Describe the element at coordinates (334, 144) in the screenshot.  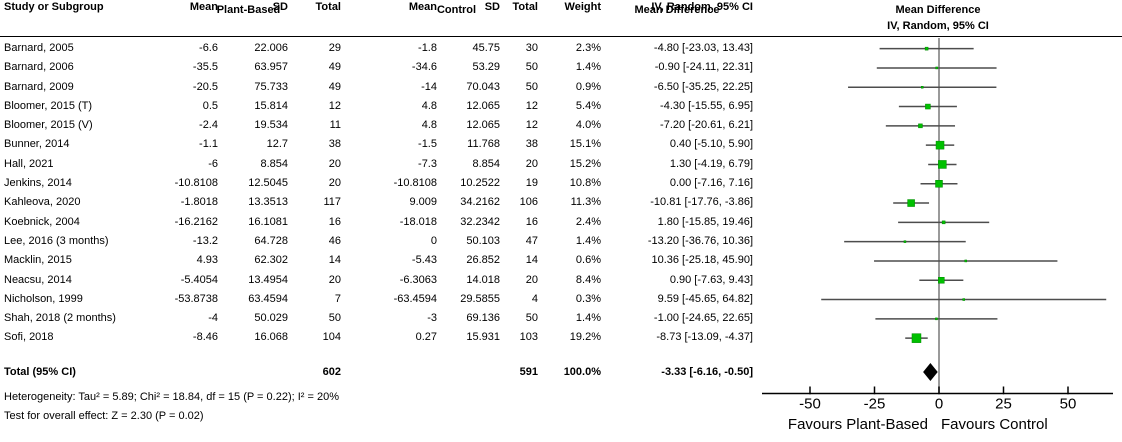
I see `plant-total-cell: 38` at that location.